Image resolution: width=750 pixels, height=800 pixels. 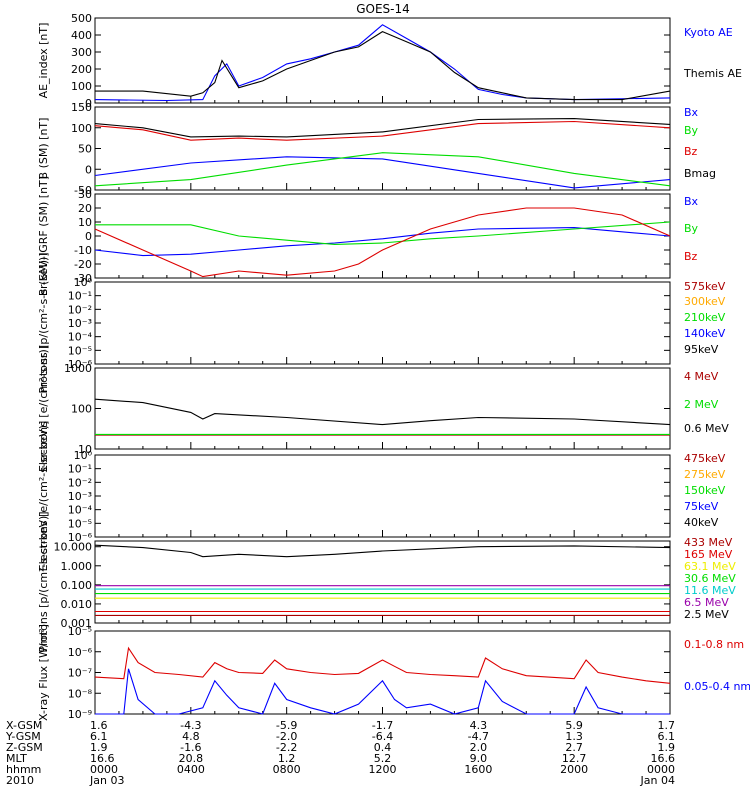 What do you see at coordinates (85, 149) in the screenshot?
I see `y-tick-label: 50` at bounding box center [85, 149].